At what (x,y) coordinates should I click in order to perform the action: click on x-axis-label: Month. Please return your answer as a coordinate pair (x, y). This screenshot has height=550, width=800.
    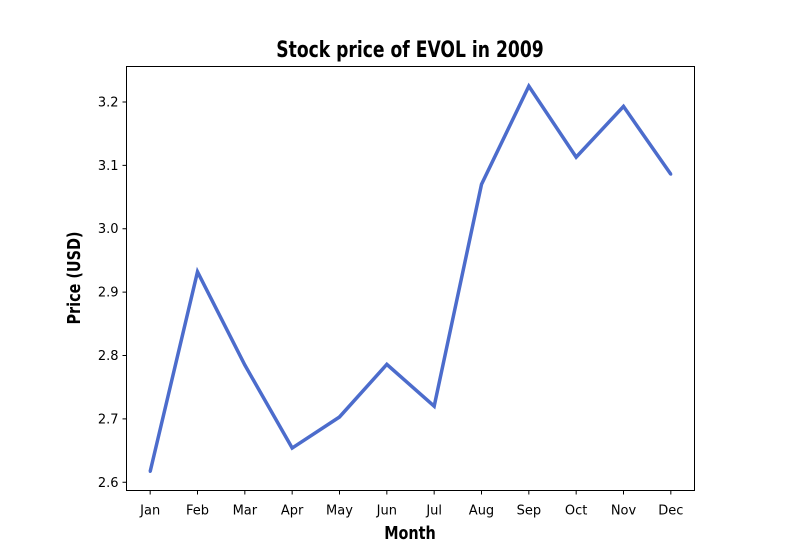
    Looking at the image, I should click on (410, 532).